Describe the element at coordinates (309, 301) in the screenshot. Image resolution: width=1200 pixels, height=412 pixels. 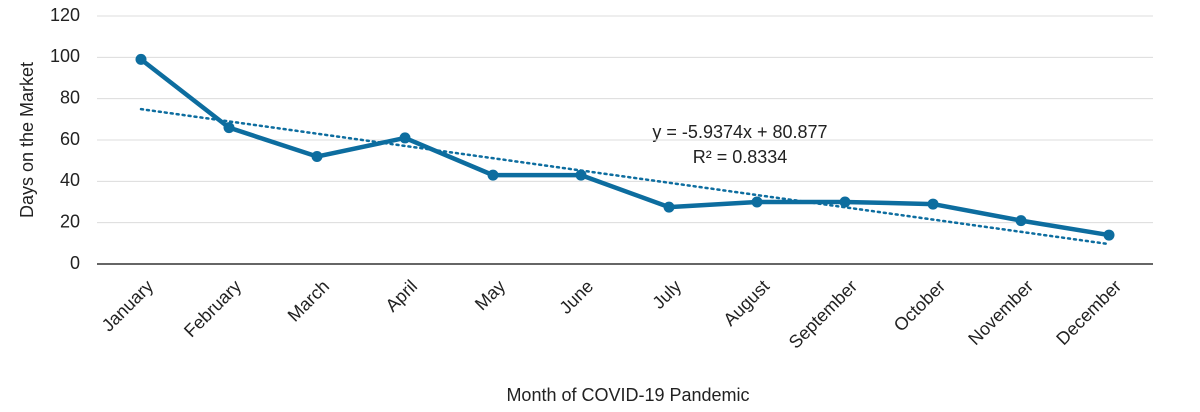
I see `x-tick-label: March` at that location.